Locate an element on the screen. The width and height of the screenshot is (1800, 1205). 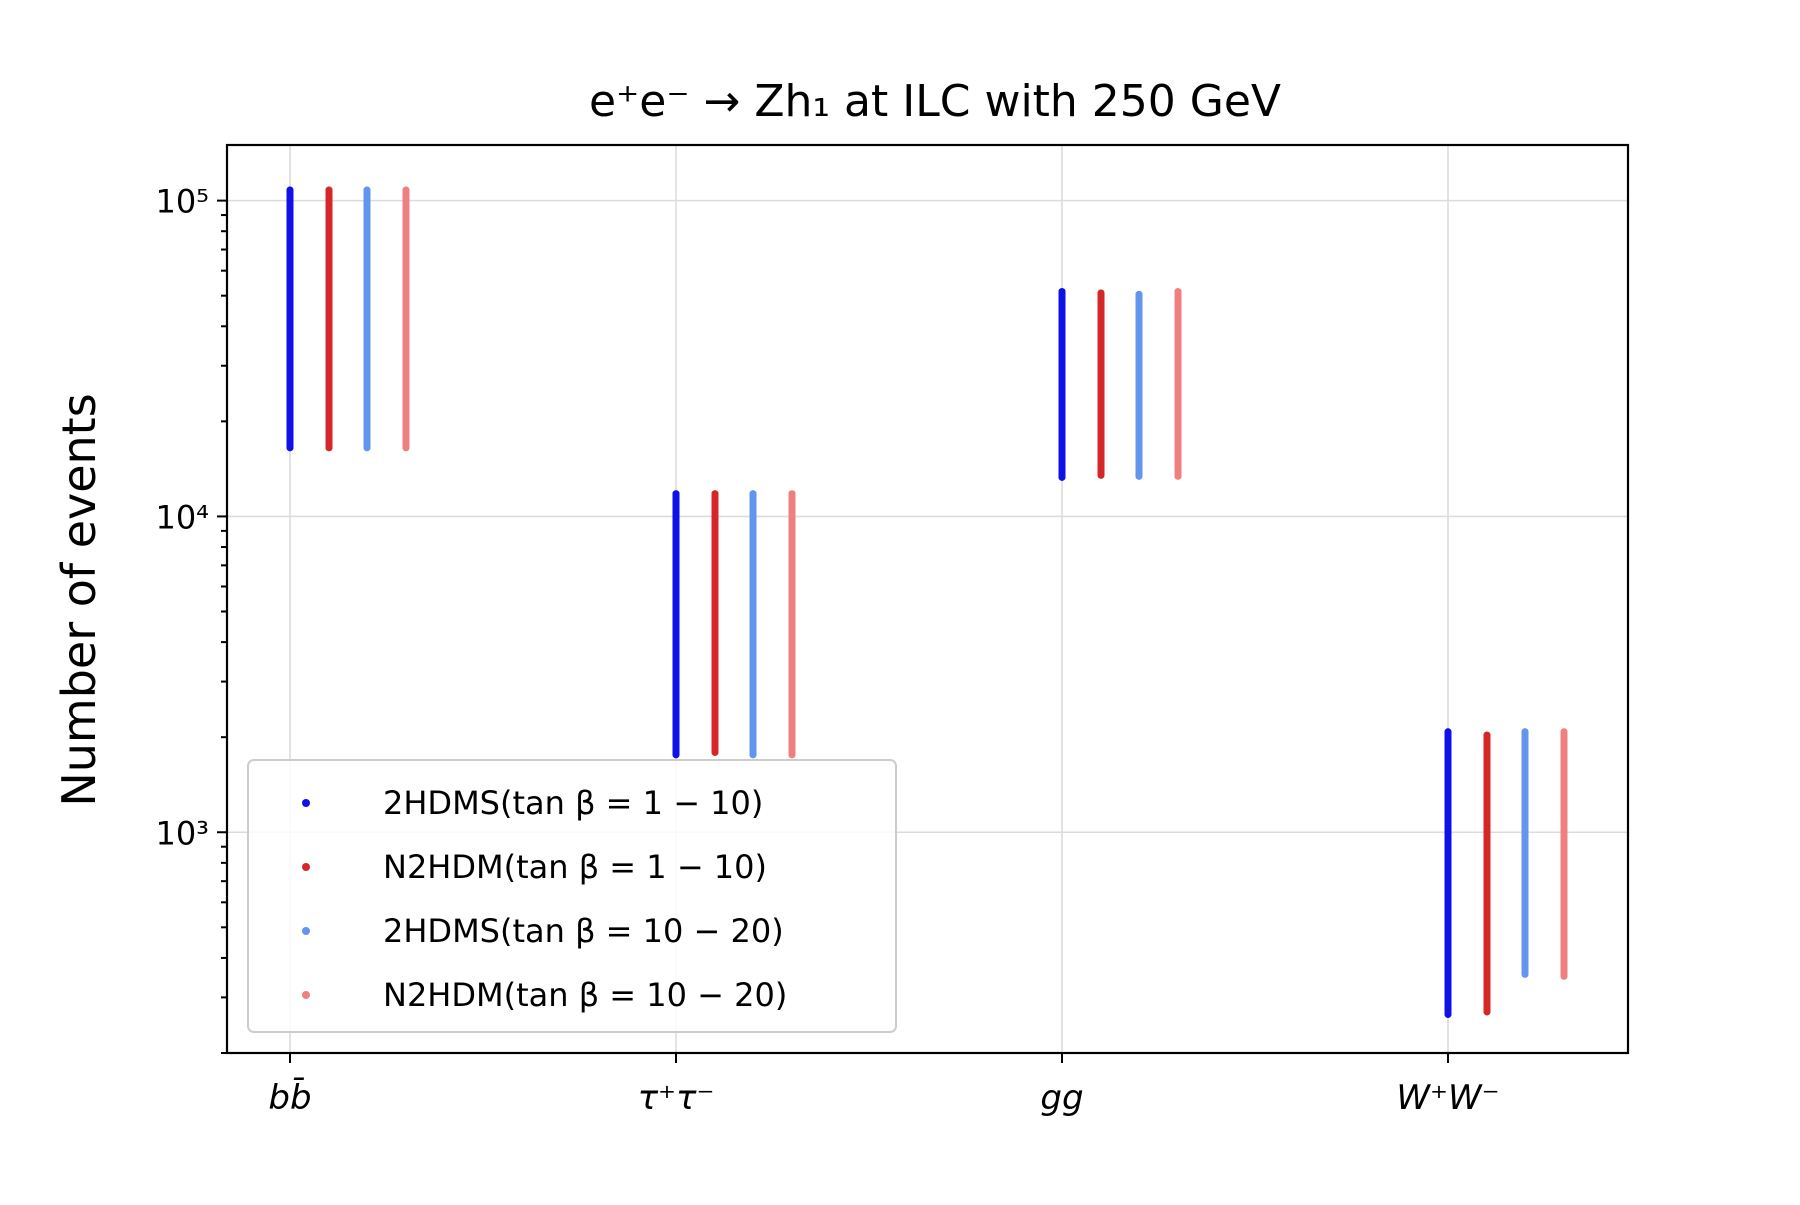
legend-label: 2HDMS(tan β = 1 − 10) is located at coordinates (573, 803).